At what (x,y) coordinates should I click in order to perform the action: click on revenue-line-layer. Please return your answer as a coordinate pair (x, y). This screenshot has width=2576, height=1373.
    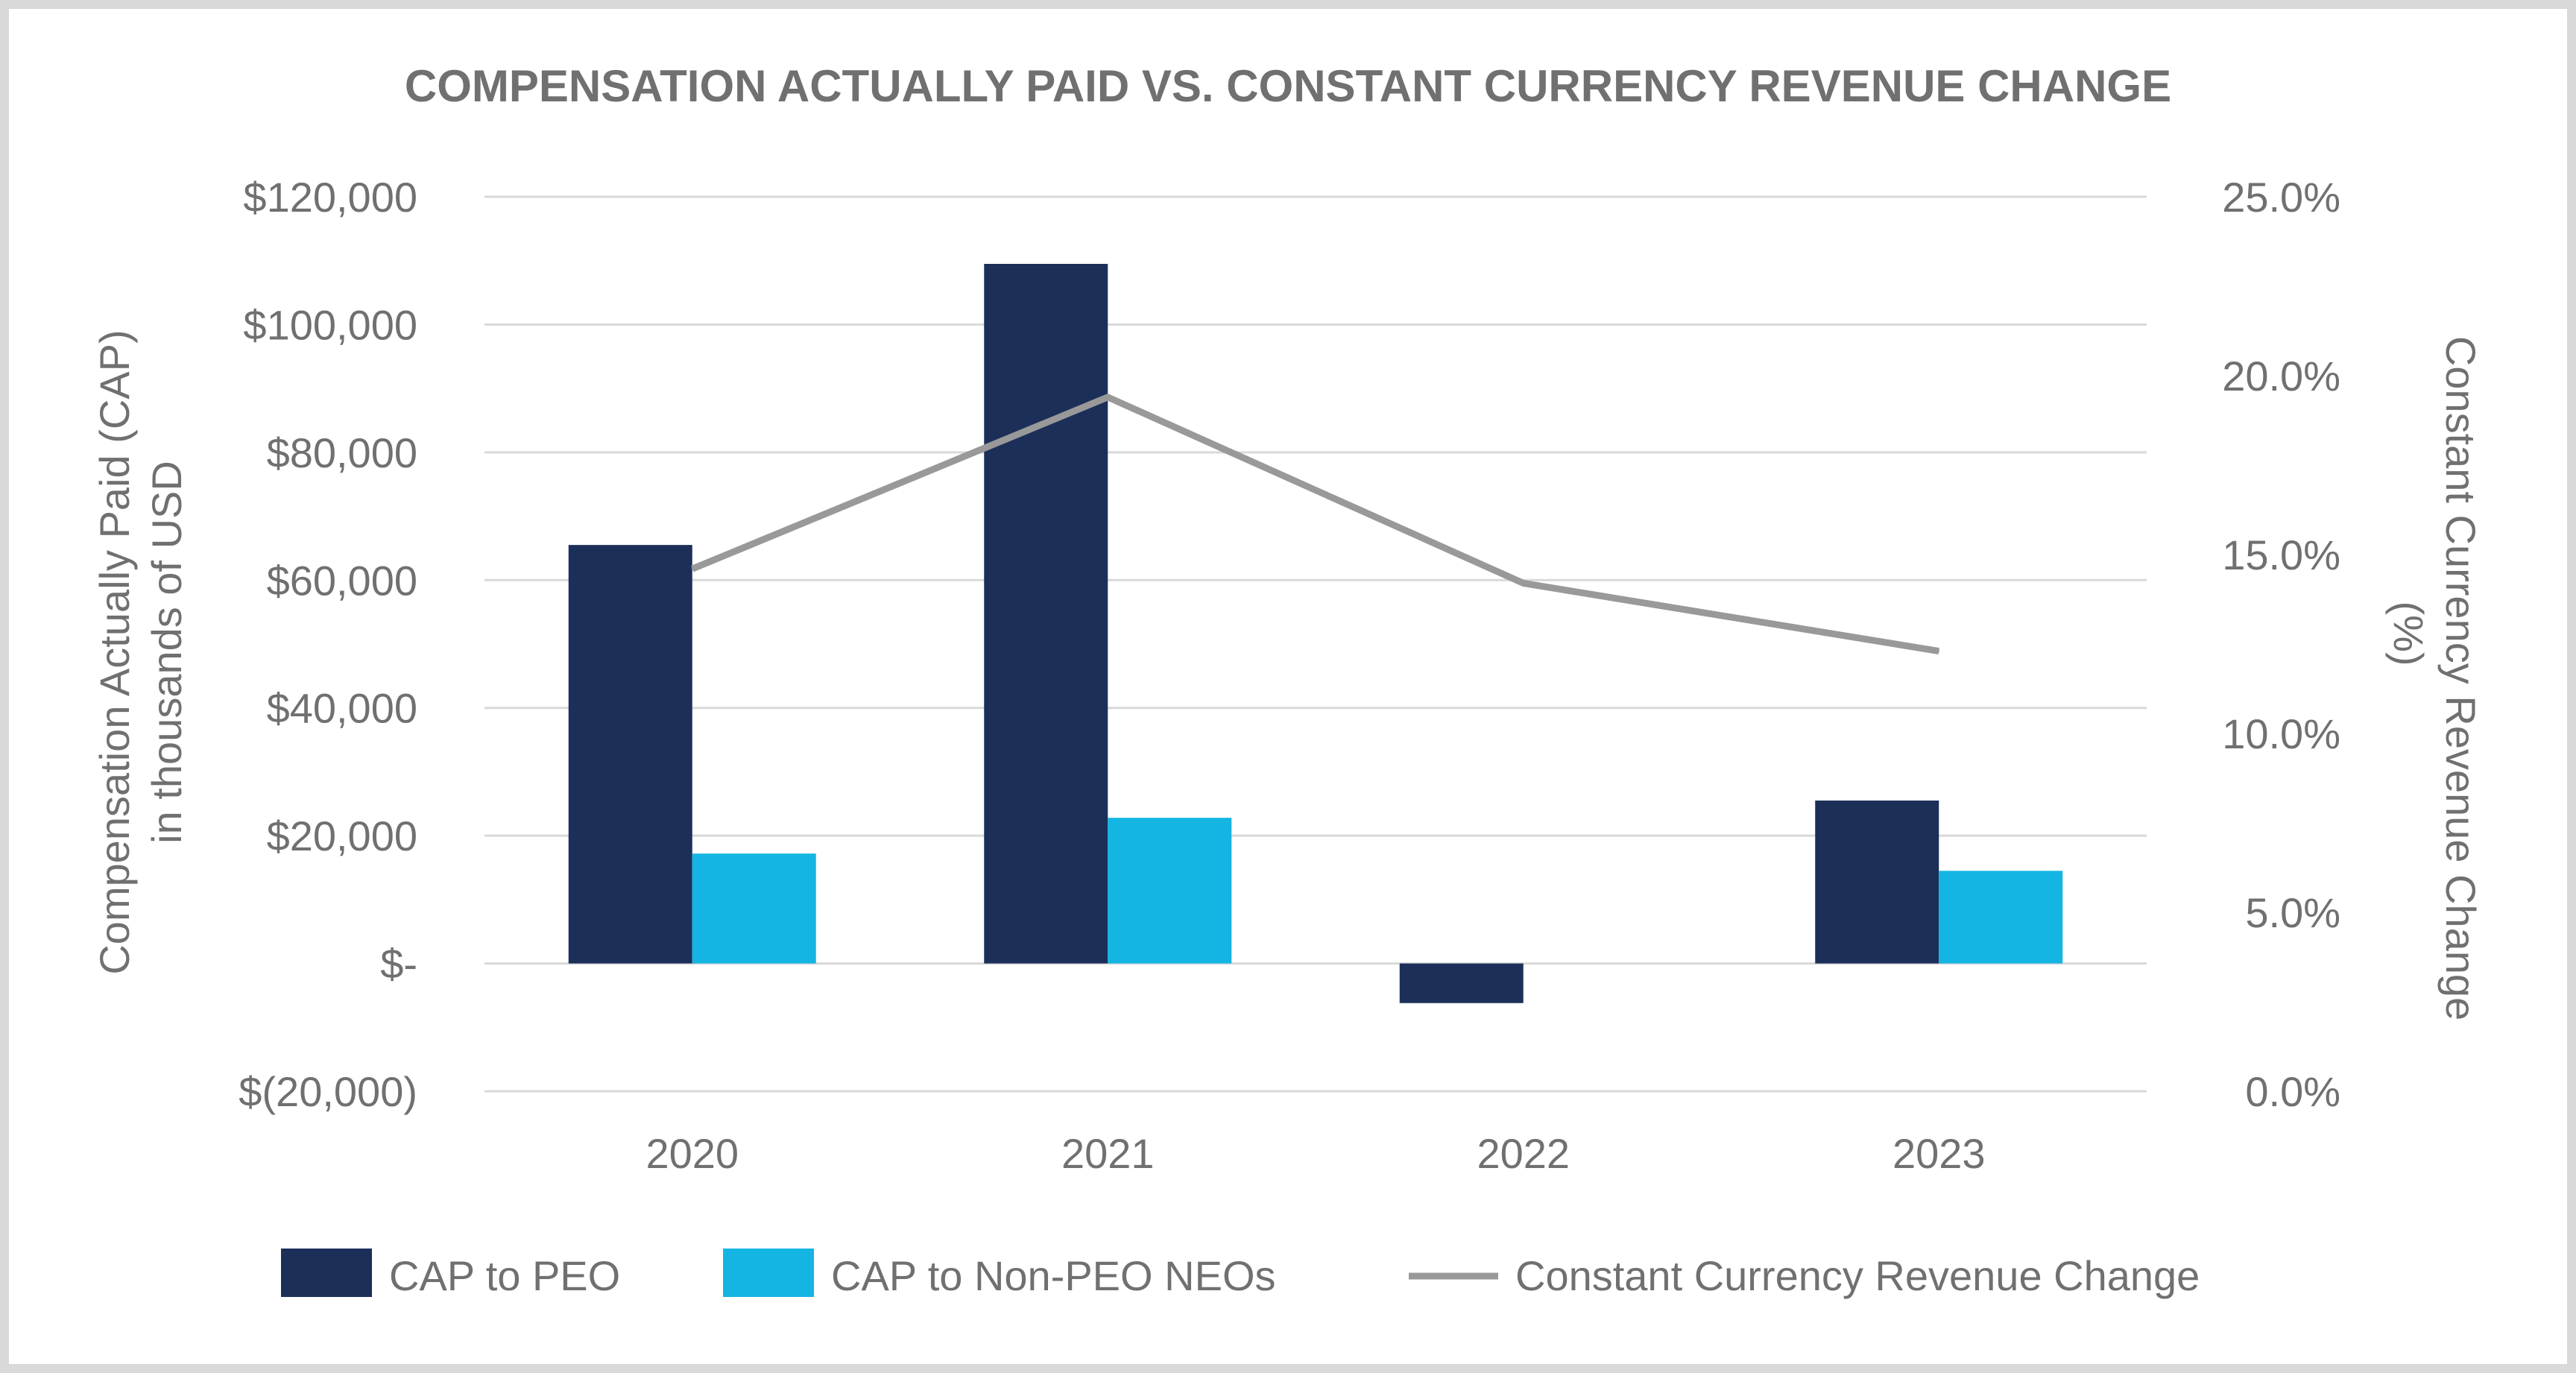
    Looking at the image, I should click on (1315, 524).